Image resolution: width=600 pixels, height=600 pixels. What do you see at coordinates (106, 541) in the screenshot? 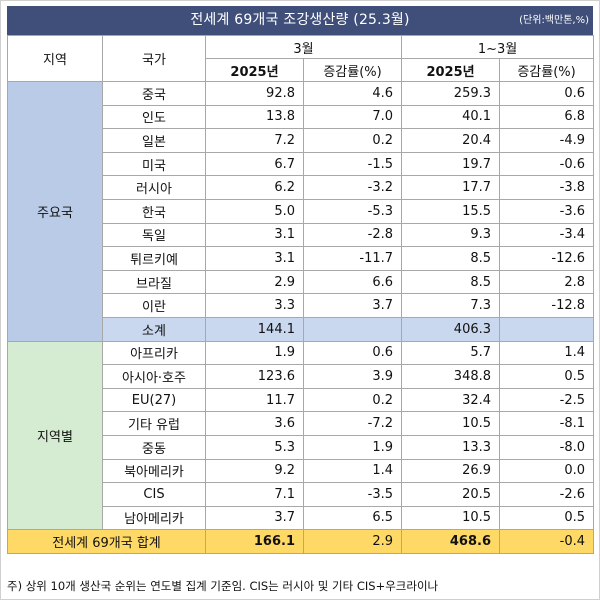
I see `total-label: 전세계 69개국 합계` at bounding box center [106, 541].